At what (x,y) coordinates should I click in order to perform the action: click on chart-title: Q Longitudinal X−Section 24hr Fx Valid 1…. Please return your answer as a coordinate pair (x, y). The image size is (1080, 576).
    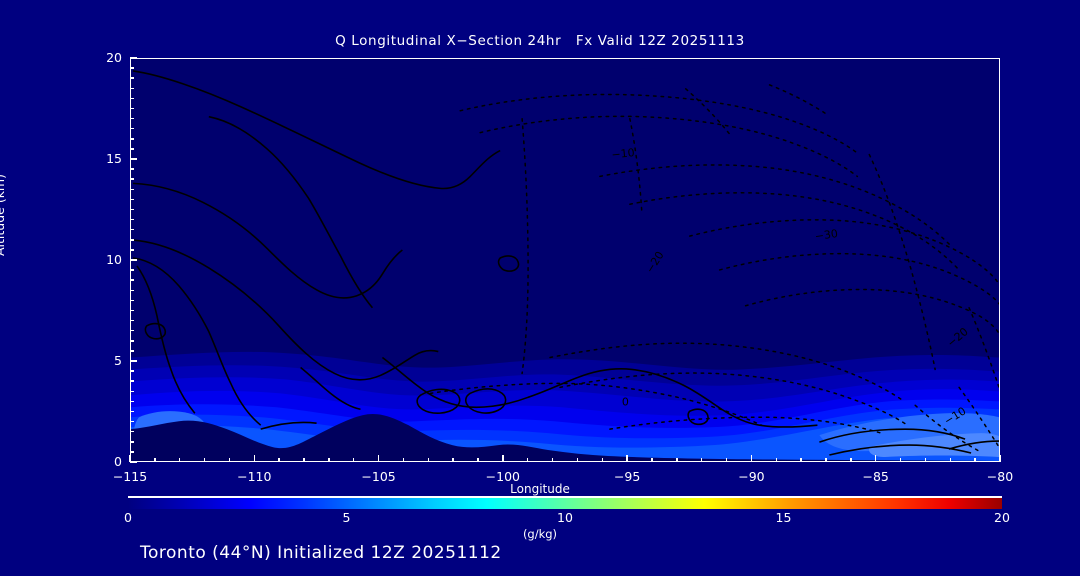
    Looking at the image, I should click on (540, 41).